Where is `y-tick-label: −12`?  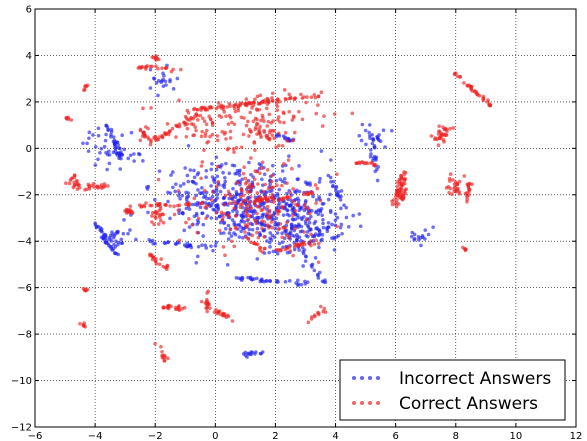
y-tick-label: −12 is located at coordinates (21, 428).